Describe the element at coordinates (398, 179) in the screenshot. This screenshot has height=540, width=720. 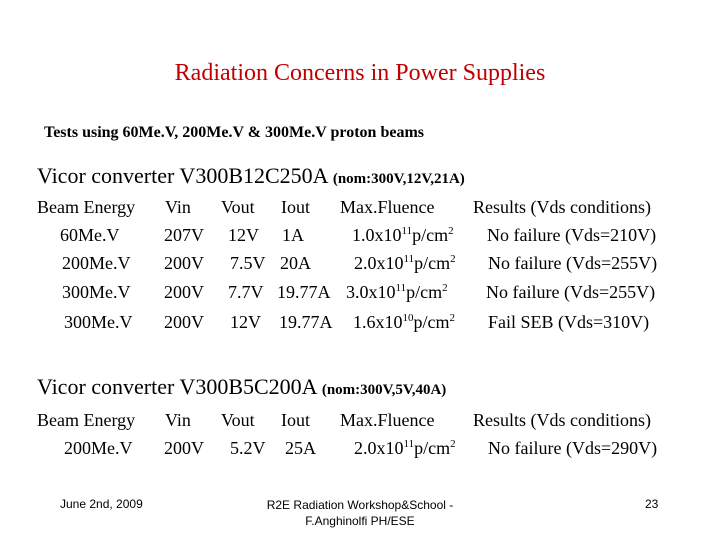
I see `section-1-nominal: (nom:300V,12V,21A)` at that location.